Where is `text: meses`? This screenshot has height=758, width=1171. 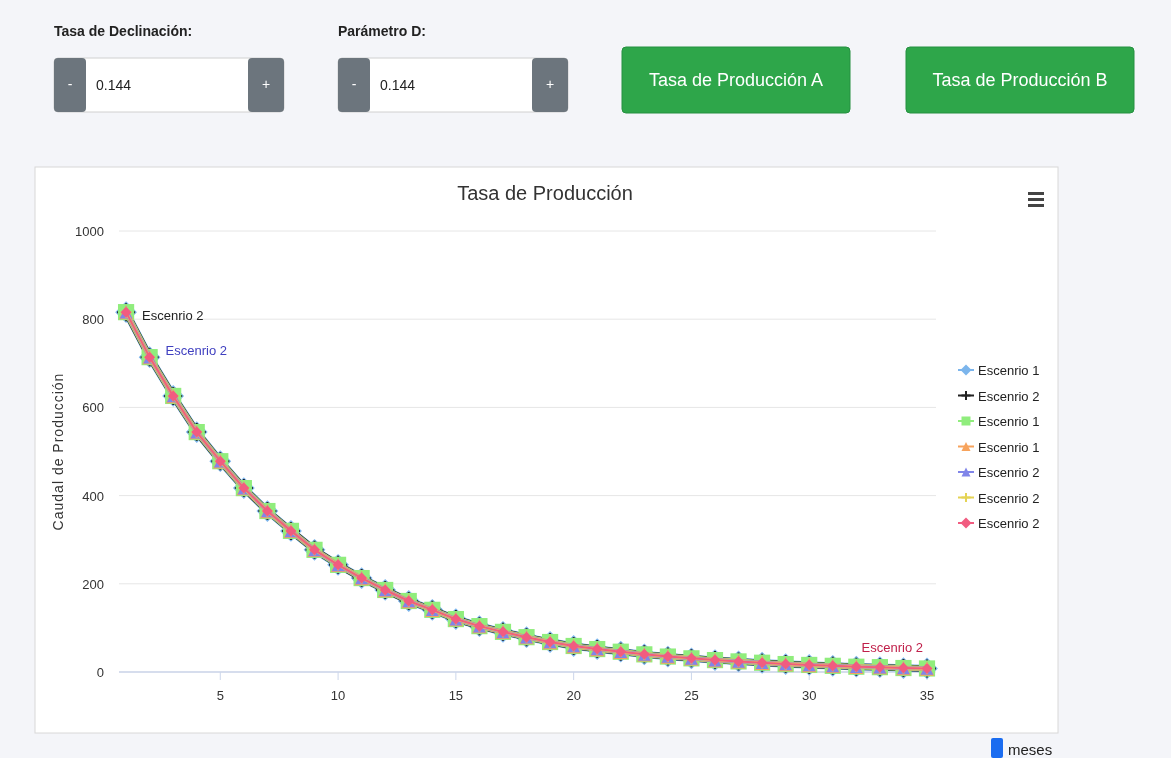
text: meses is located at coordinates (1030, 749).